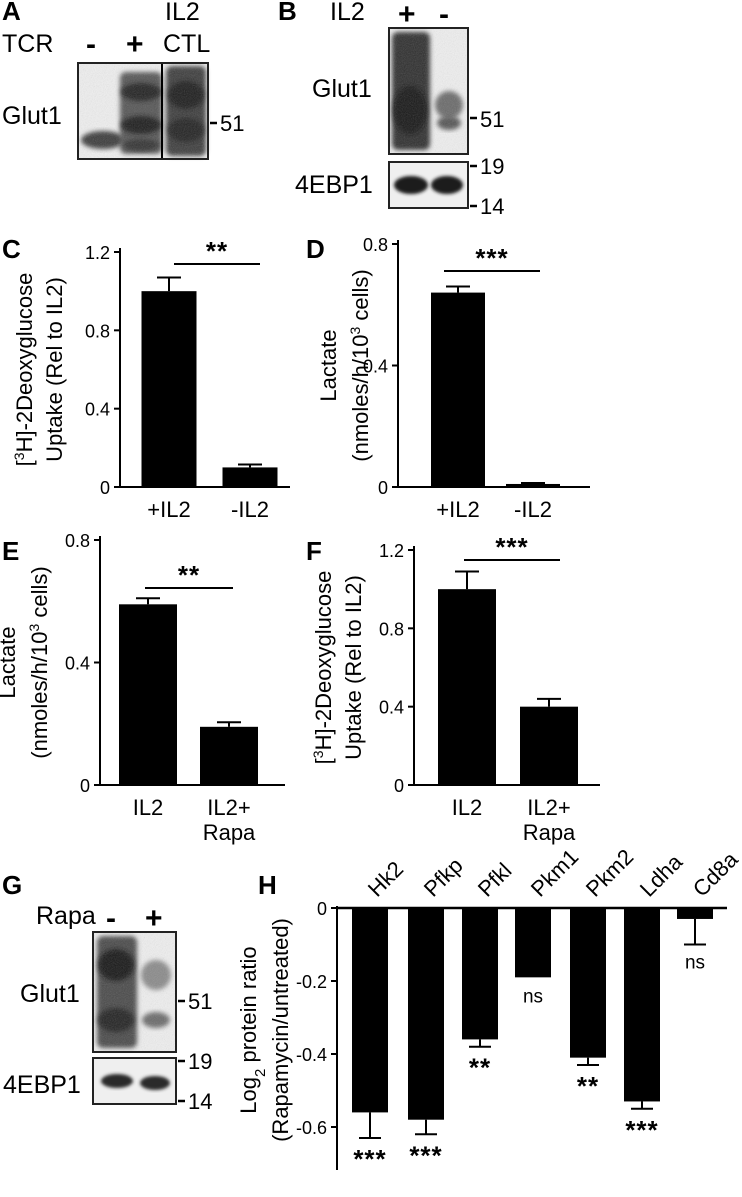 Image resolution: width=742 pixels, height=1197 pixels. Describe the element at coordinates (443, 877) in the screenshot. I see `x-category-label: Pfkp` at that location.